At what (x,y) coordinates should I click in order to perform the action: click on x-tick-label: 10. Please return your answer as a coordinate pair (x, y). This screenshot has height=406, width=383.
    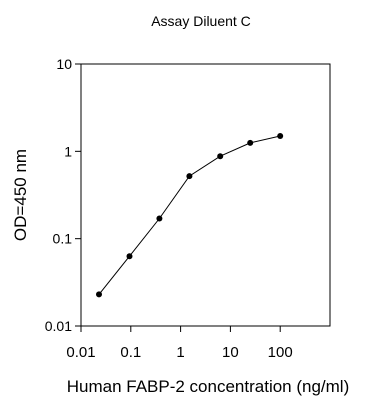
    Looking at the image, I should click on (230, 352).